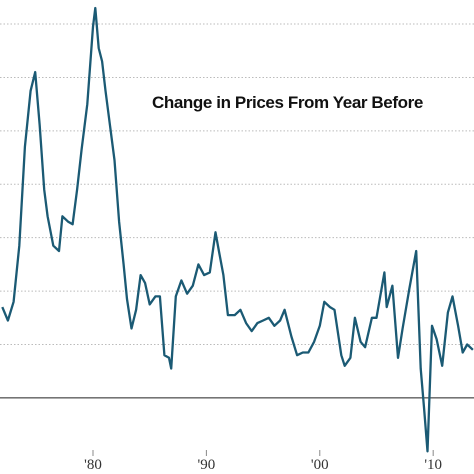  I want to click on x-tick-label: '80, so click(93, 465).